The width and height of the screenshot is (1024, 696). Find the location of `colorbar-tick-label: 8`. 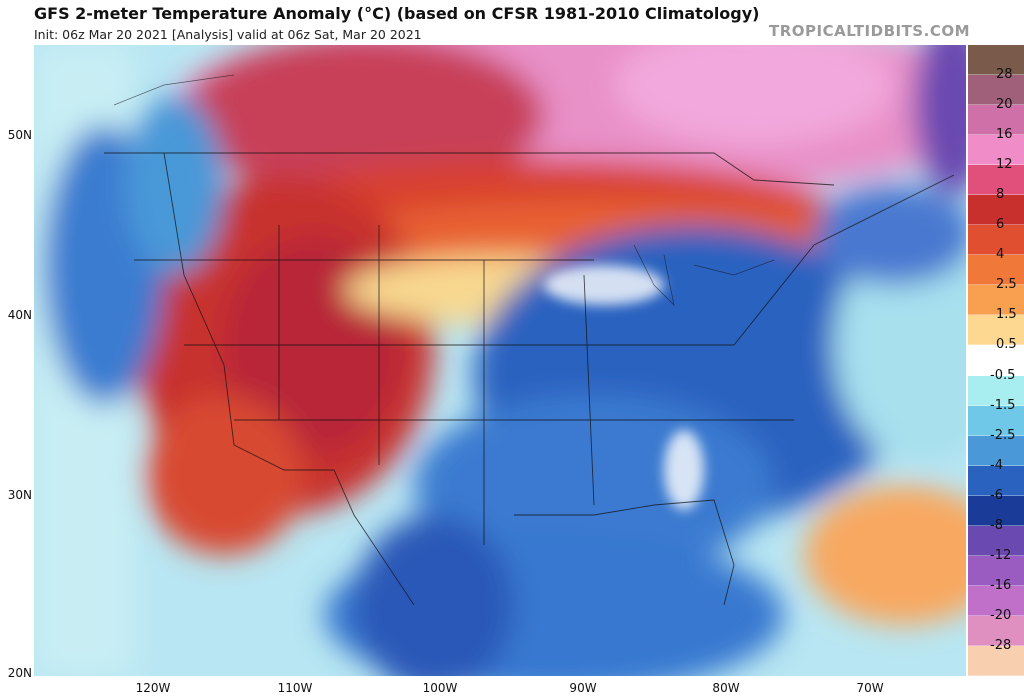

colorbar-tick-label: 8 is located at coordinates (1000, 195).